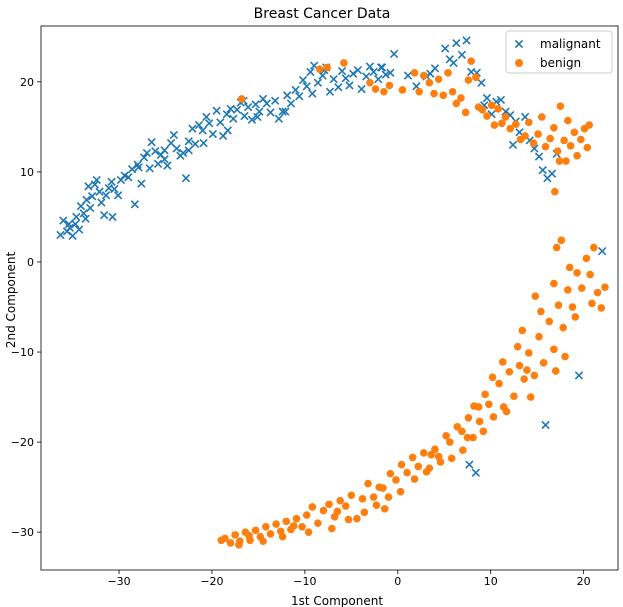 The height and width of the screenshot is (607, 623). Describe the element at coordinates (519, 63) in the screenshot. I see `legend-marker-benign` at that location.